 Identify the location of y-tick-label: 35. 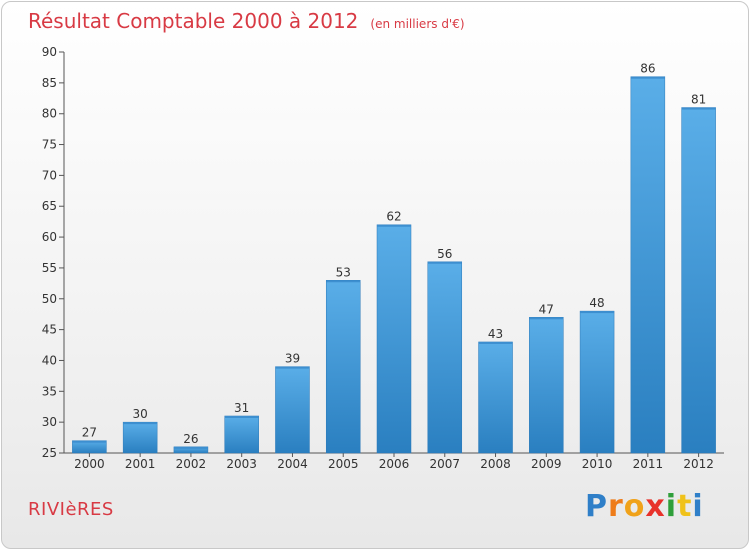
(49, 391).